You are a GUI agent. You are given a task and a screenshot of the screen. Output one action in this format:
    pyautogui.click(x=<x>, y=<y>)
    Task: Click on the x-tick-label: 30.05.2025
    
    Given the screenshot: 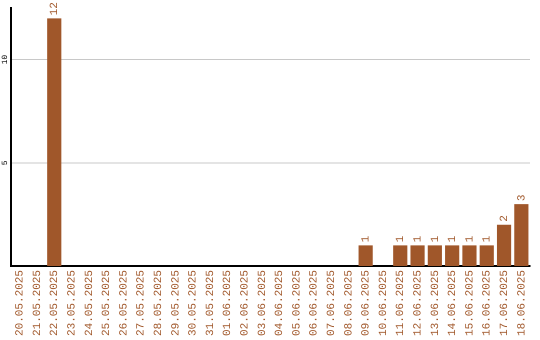 What is the action you would take?
    pyautogui.click(x=194, y=303)
    